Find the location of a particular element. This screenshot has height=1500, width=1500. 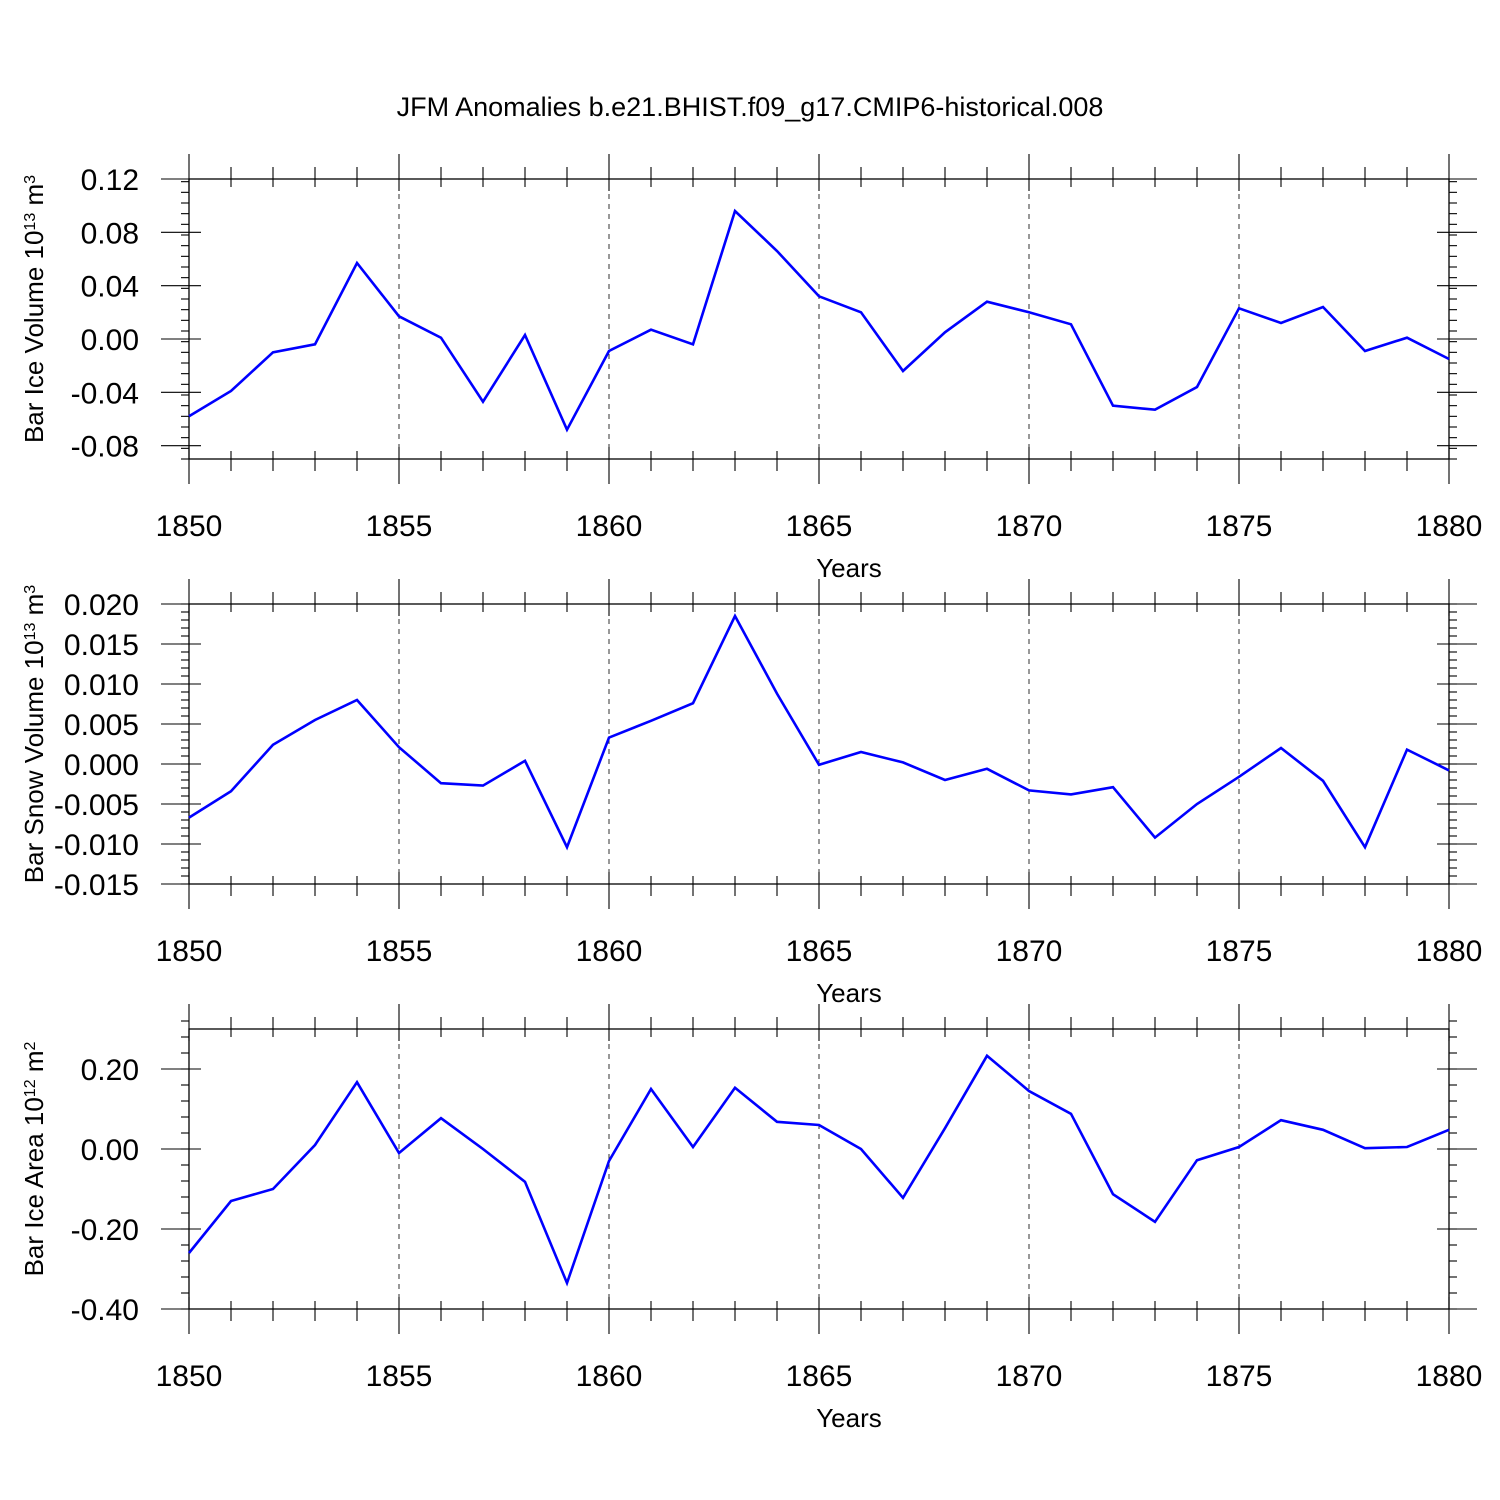

y-tick-label: 0.12 is located at coordinates (110, 180).